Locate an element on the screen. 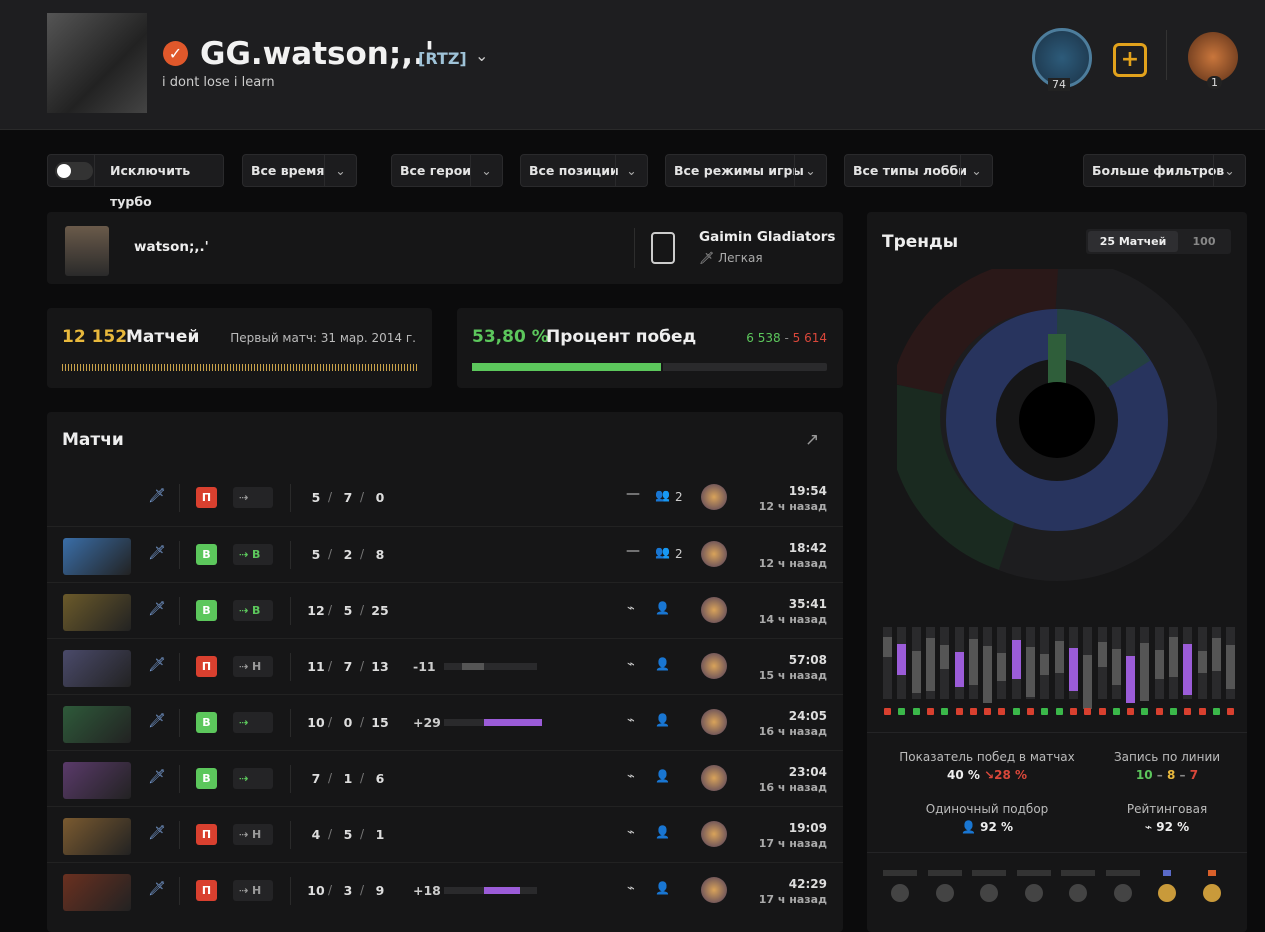 Image resolution: width=1265 pixels, height=932 pixels. trends-title: Тренды is located at coordinates (920, 242).